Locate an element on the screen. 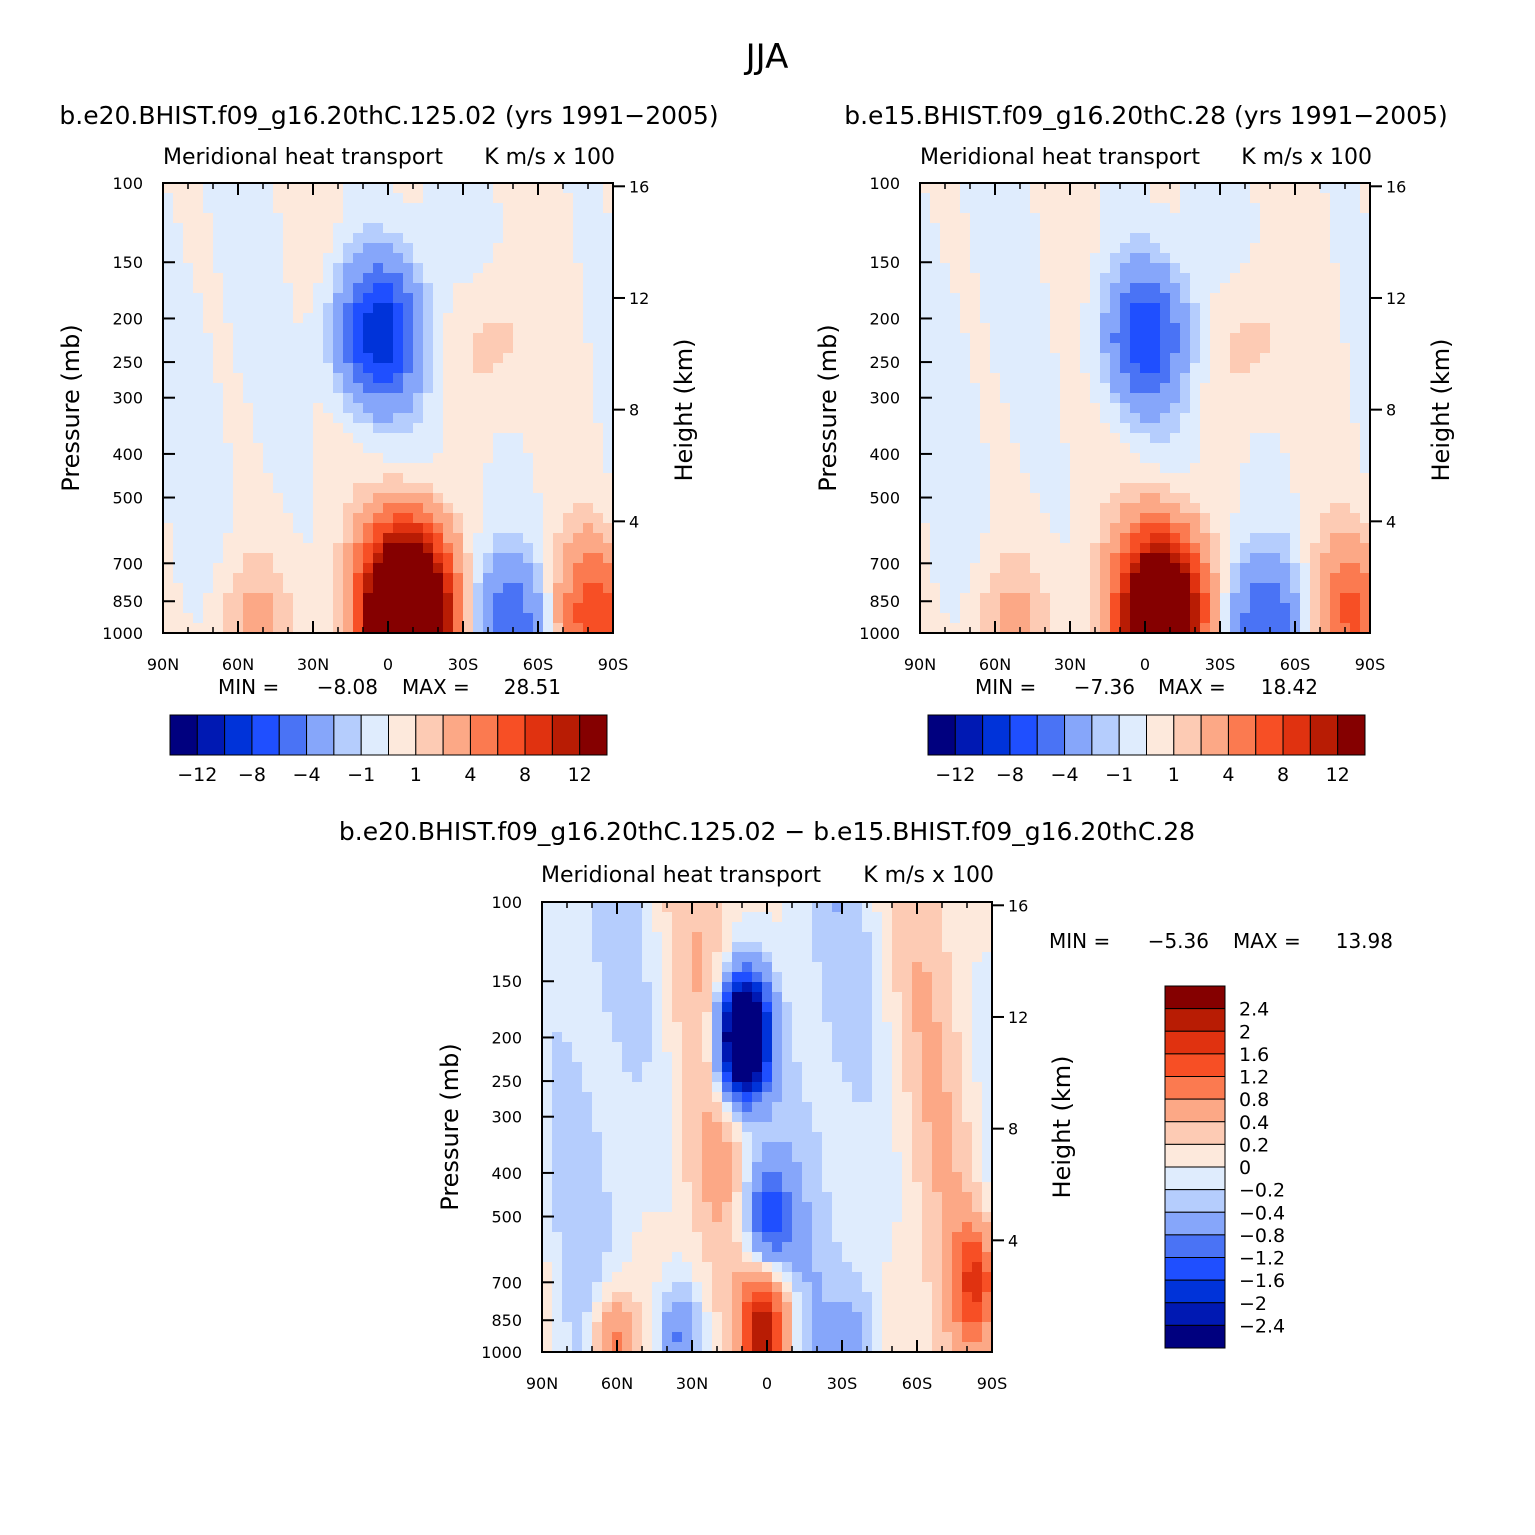  y-tick-label: 700 is located at coordinates (127, 563).